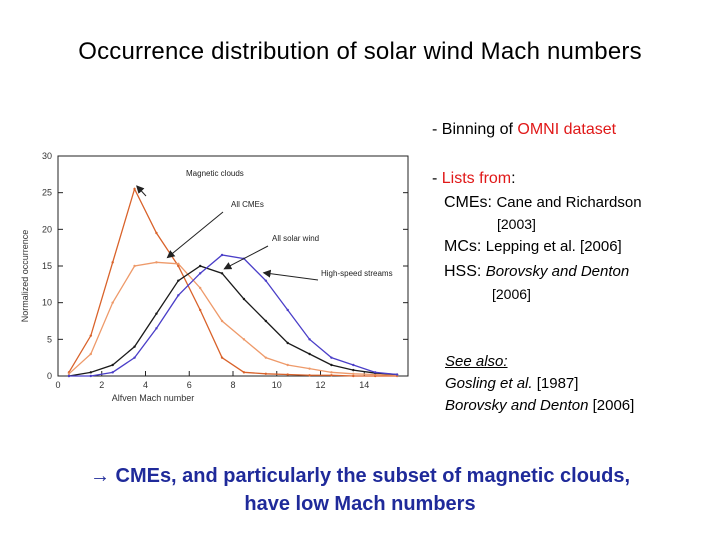 Image resolution: width=720 pixels, height=540 pixels. I want to click on x-tick-label: 2, so click(101, 385).